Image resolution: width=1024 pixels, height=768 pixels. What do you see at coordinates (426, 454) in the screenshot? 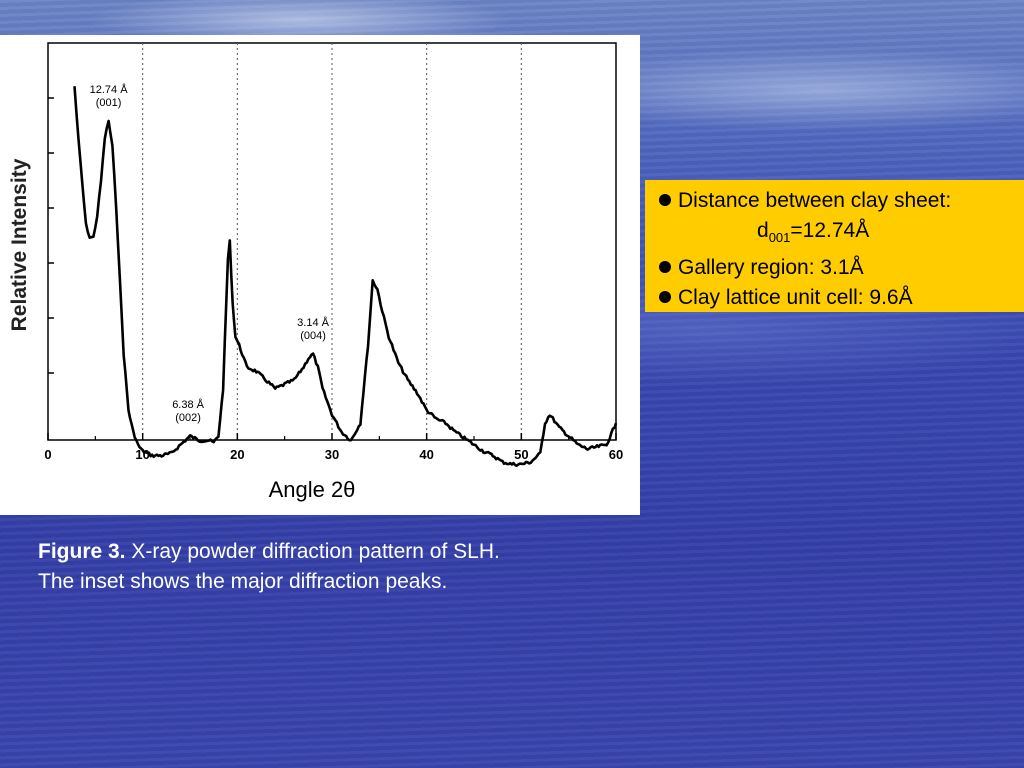
I see `x-tick-label: 40` at bounding box center [426, 454].